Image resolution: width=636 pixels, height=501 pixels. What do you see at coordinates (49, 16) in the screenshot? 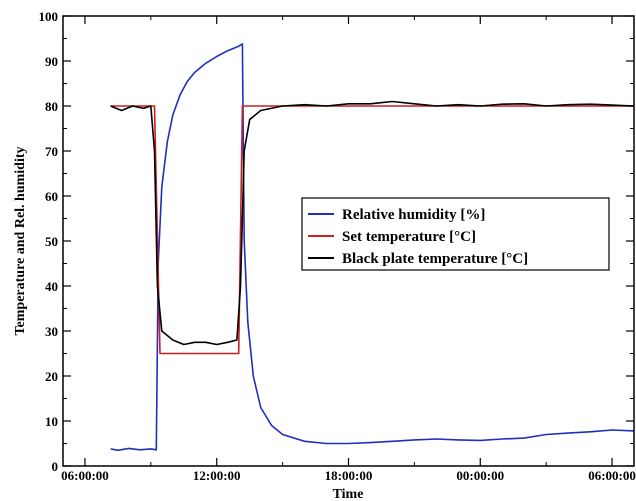
I see `y-tick-label: 100` at bounding box center [49, 16].